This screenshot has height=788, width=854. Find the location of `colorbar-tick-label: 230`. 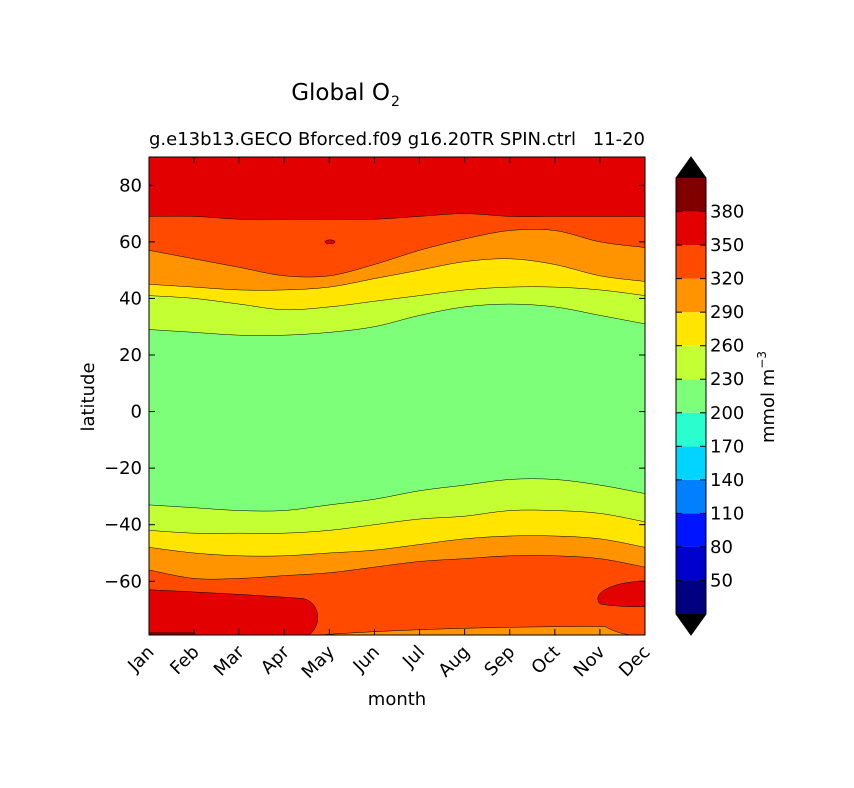

colorbar-tick-label: 230 is located at coordinates (727, 379).